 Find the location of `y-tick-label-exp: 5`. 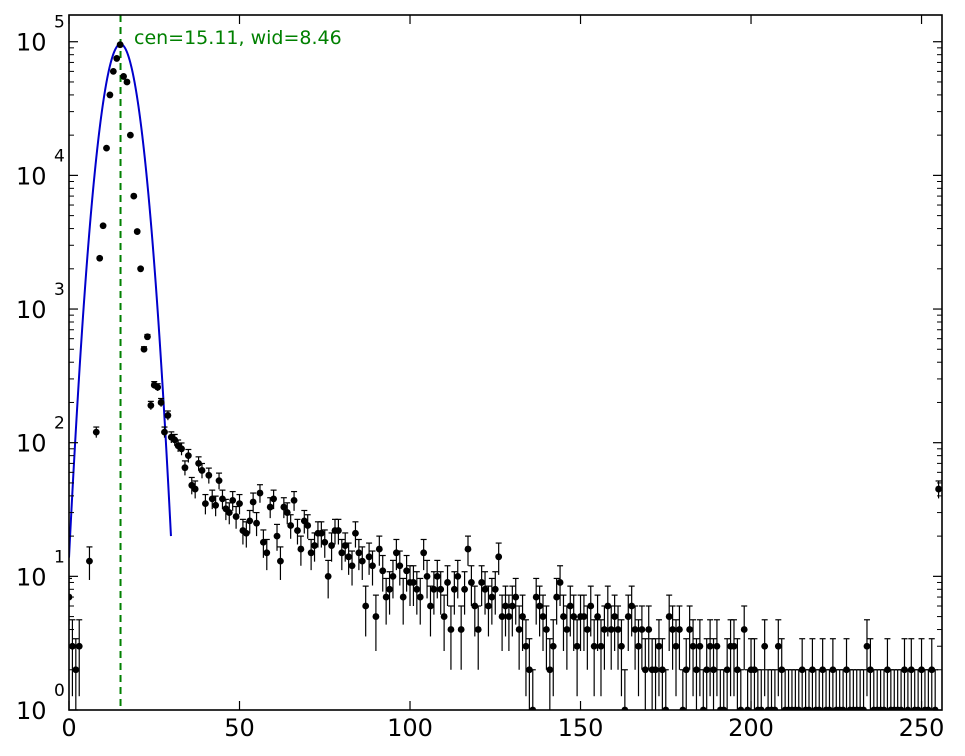

y-tick-label-exp: 5 is located at coordinates (59, 23).